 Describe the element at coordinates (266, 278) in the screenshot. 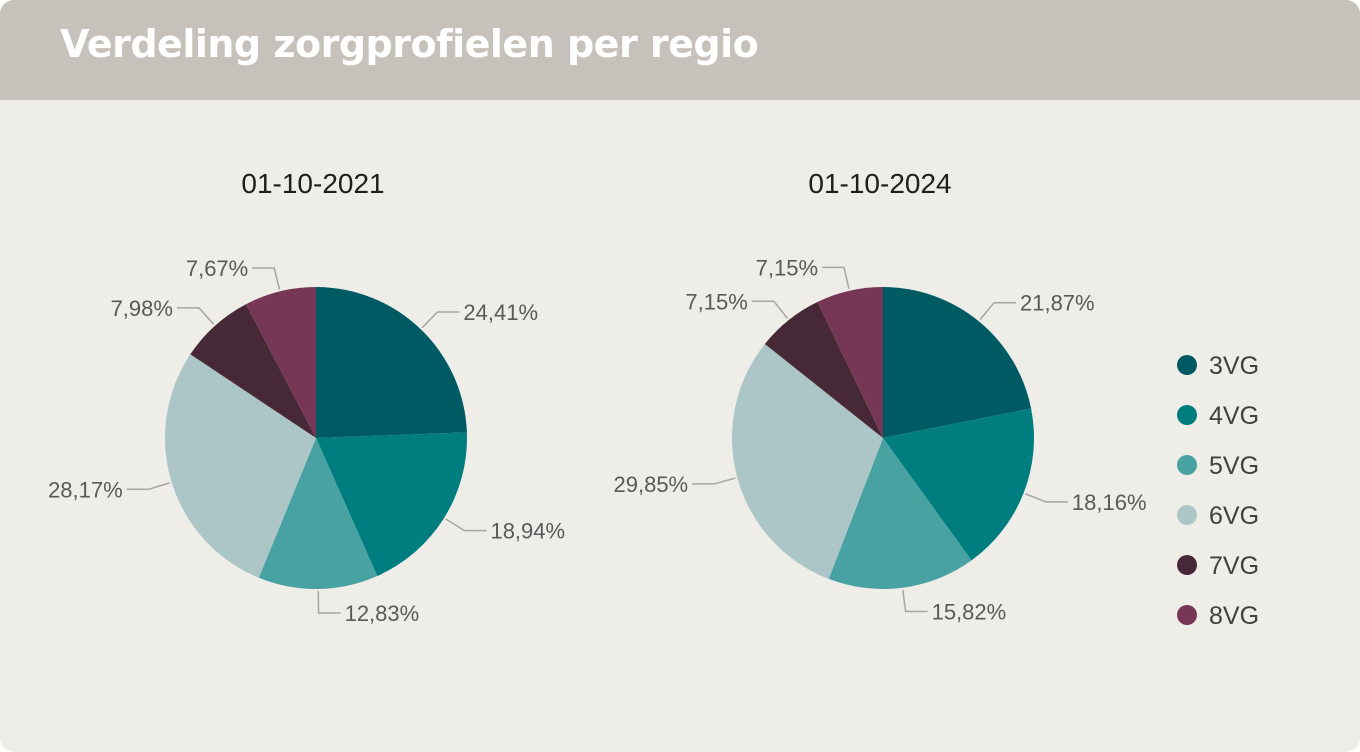

I see `leader-line-8VG-2021` at that location.